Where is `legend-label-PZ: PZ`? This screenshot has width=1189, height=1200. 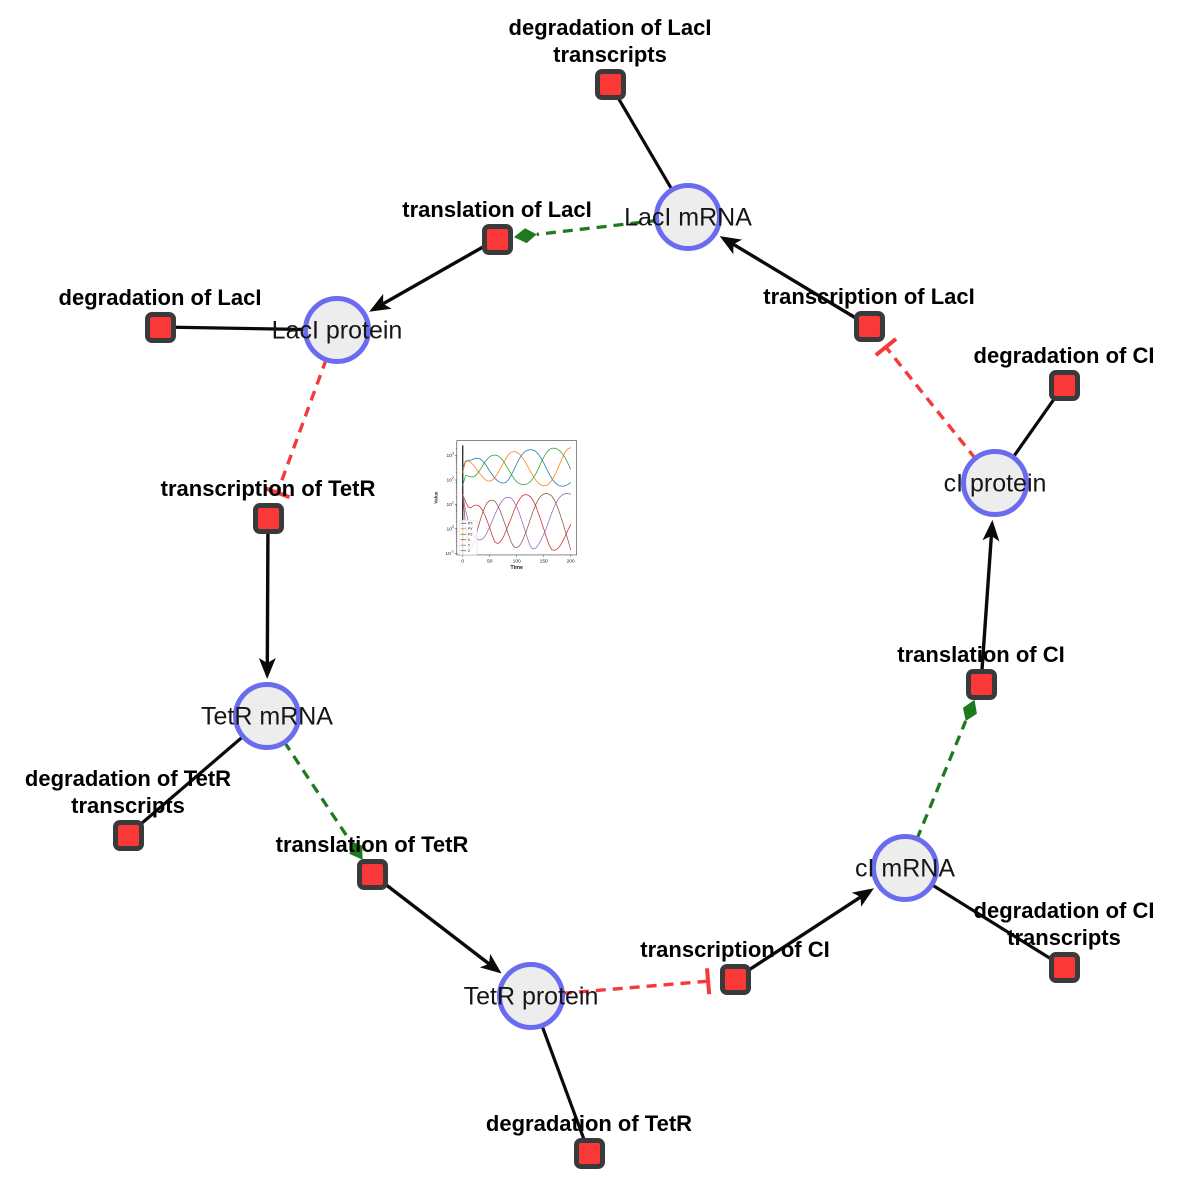
legend-label-PZ: PZ is located at coordinates (470, 535).